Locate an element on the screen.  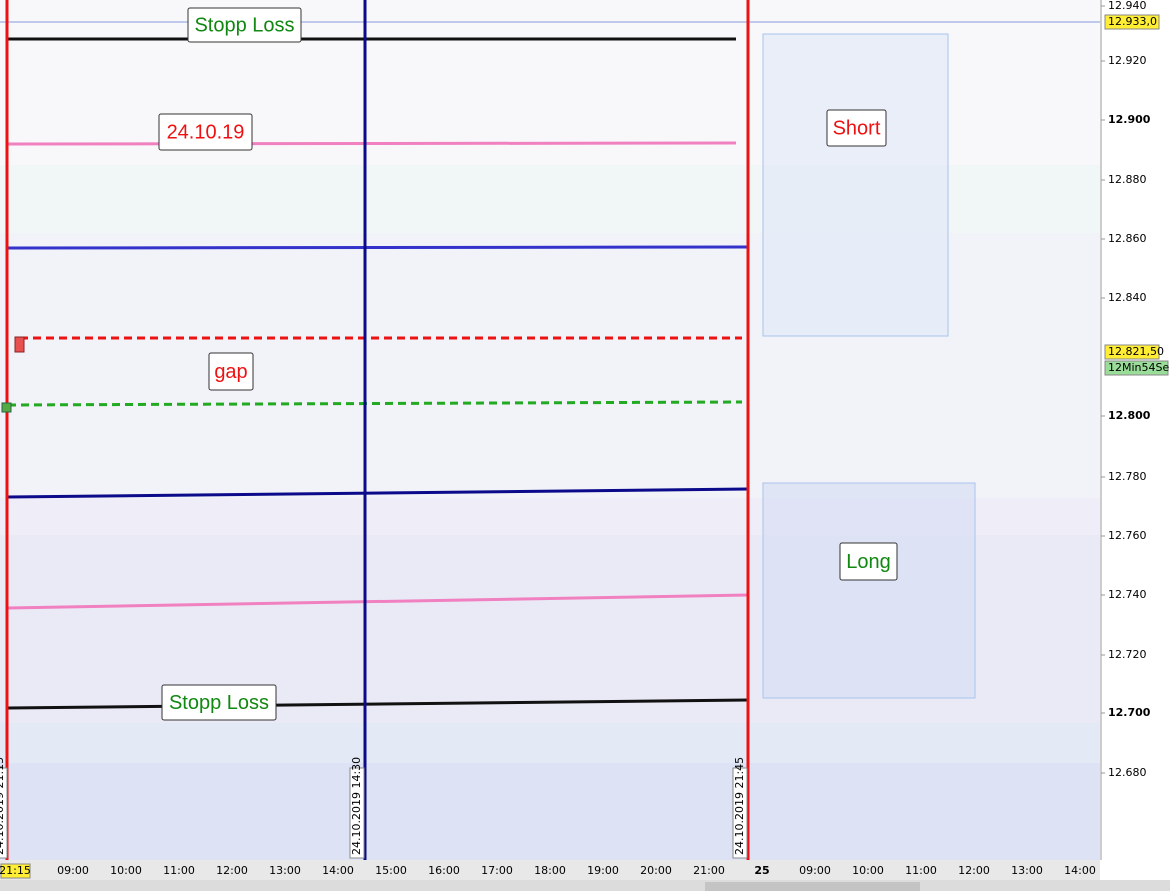
x-tick-label: 19:00 is located at coordinates (603, 870).